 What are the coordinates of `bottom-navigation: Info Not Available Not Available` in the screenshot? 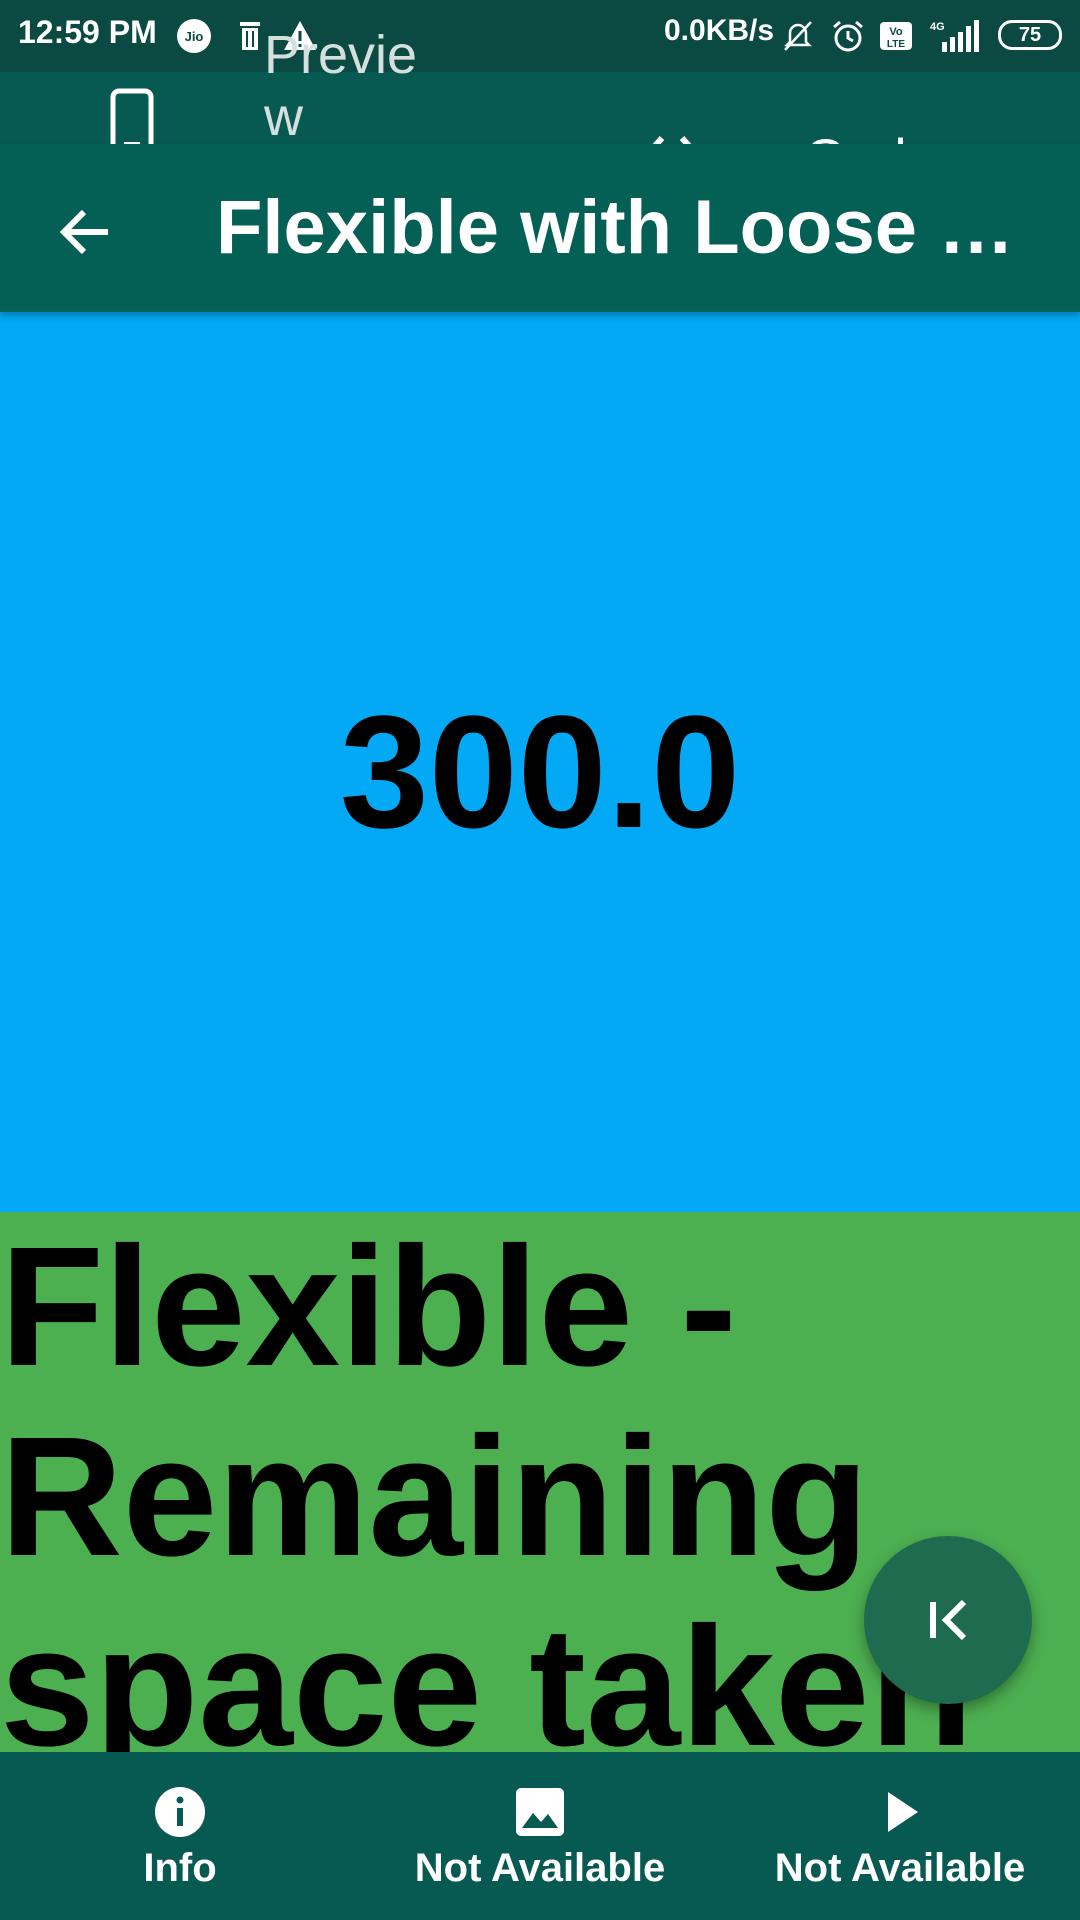 It's located at (540, 1836).